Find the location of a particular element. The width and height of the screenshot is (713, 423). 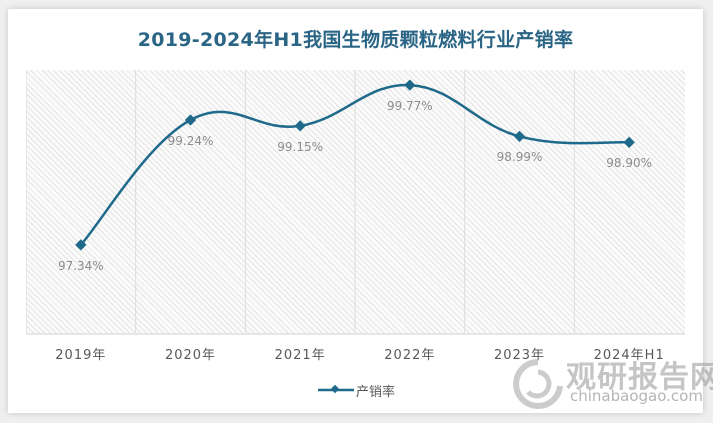

legend-label: 产销率 is located at coordinates (376, 392).